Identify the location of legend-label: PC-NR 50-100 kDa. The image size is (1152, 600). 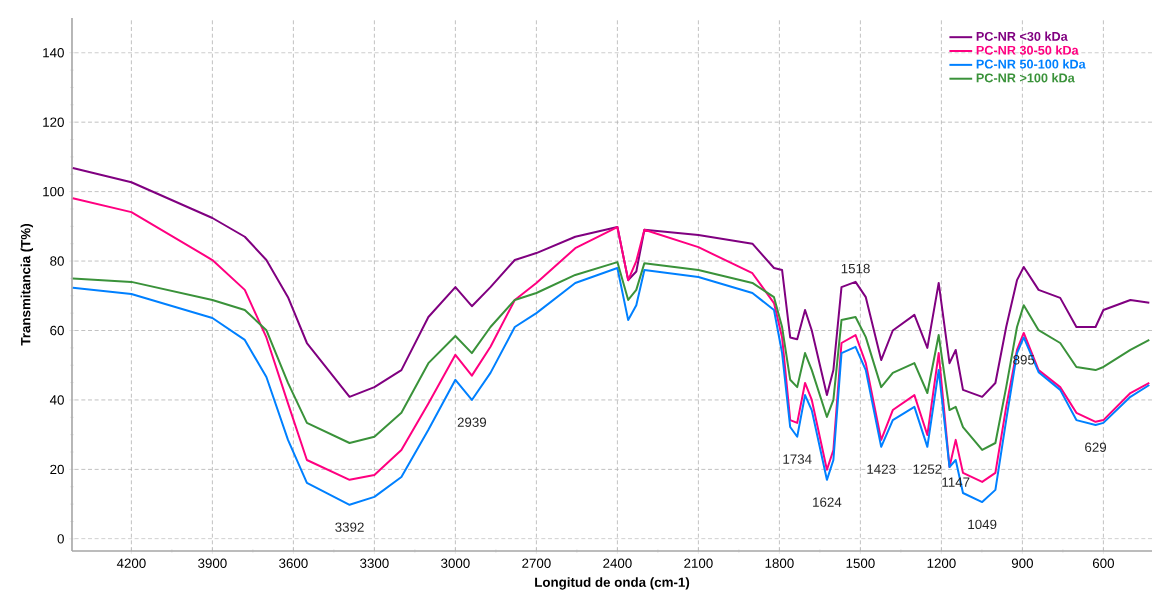
(1031, 64).